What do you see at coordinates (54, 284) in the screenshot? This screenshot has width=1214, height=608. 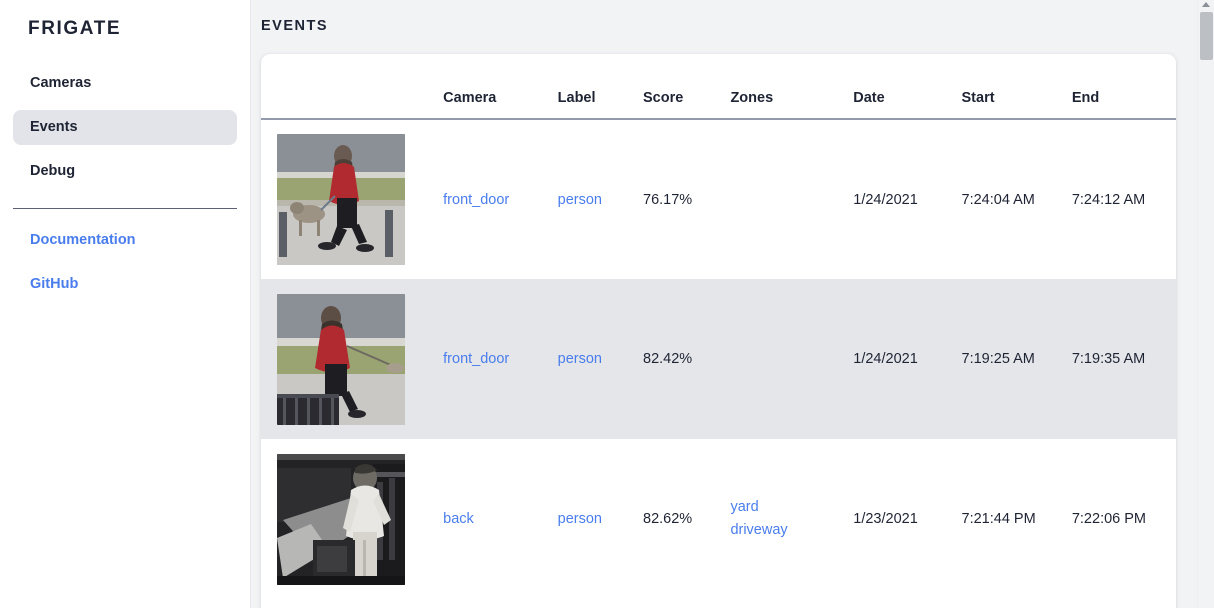 I see `sidebar-link-github: GitHub` at bounding box center [54, 284].